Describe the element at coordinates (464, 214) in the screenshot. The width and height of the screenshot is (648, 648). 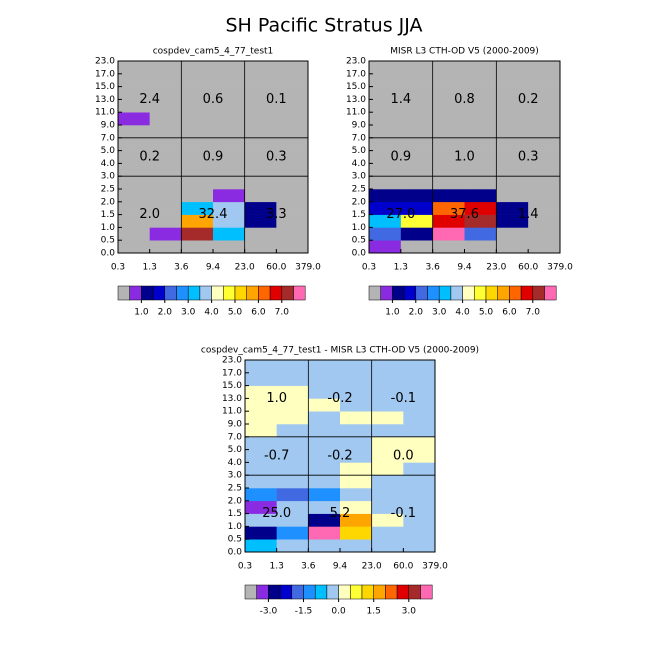
I see `region-value: 37.6` at that location.